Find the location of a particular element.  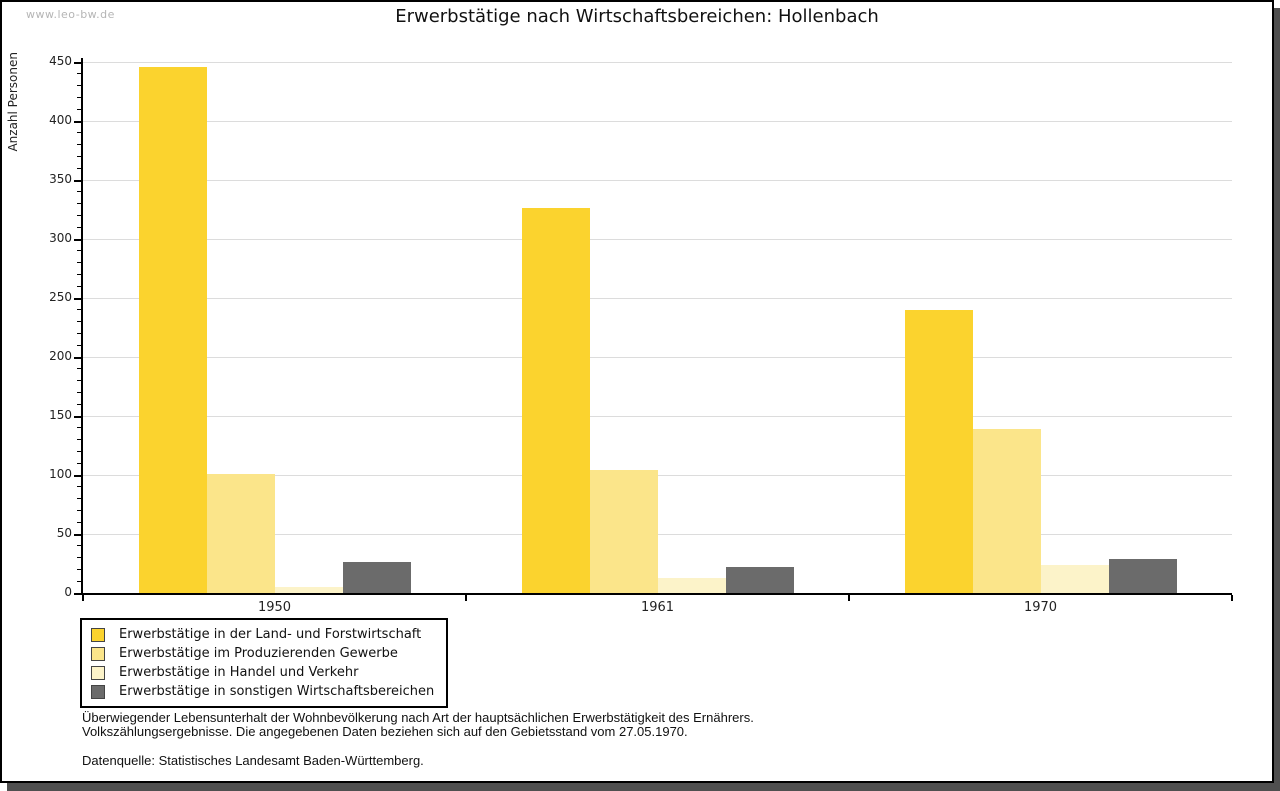

legend-label: Erwerbstätige in Handel und Verkehr is located at coordinates (239, 672).